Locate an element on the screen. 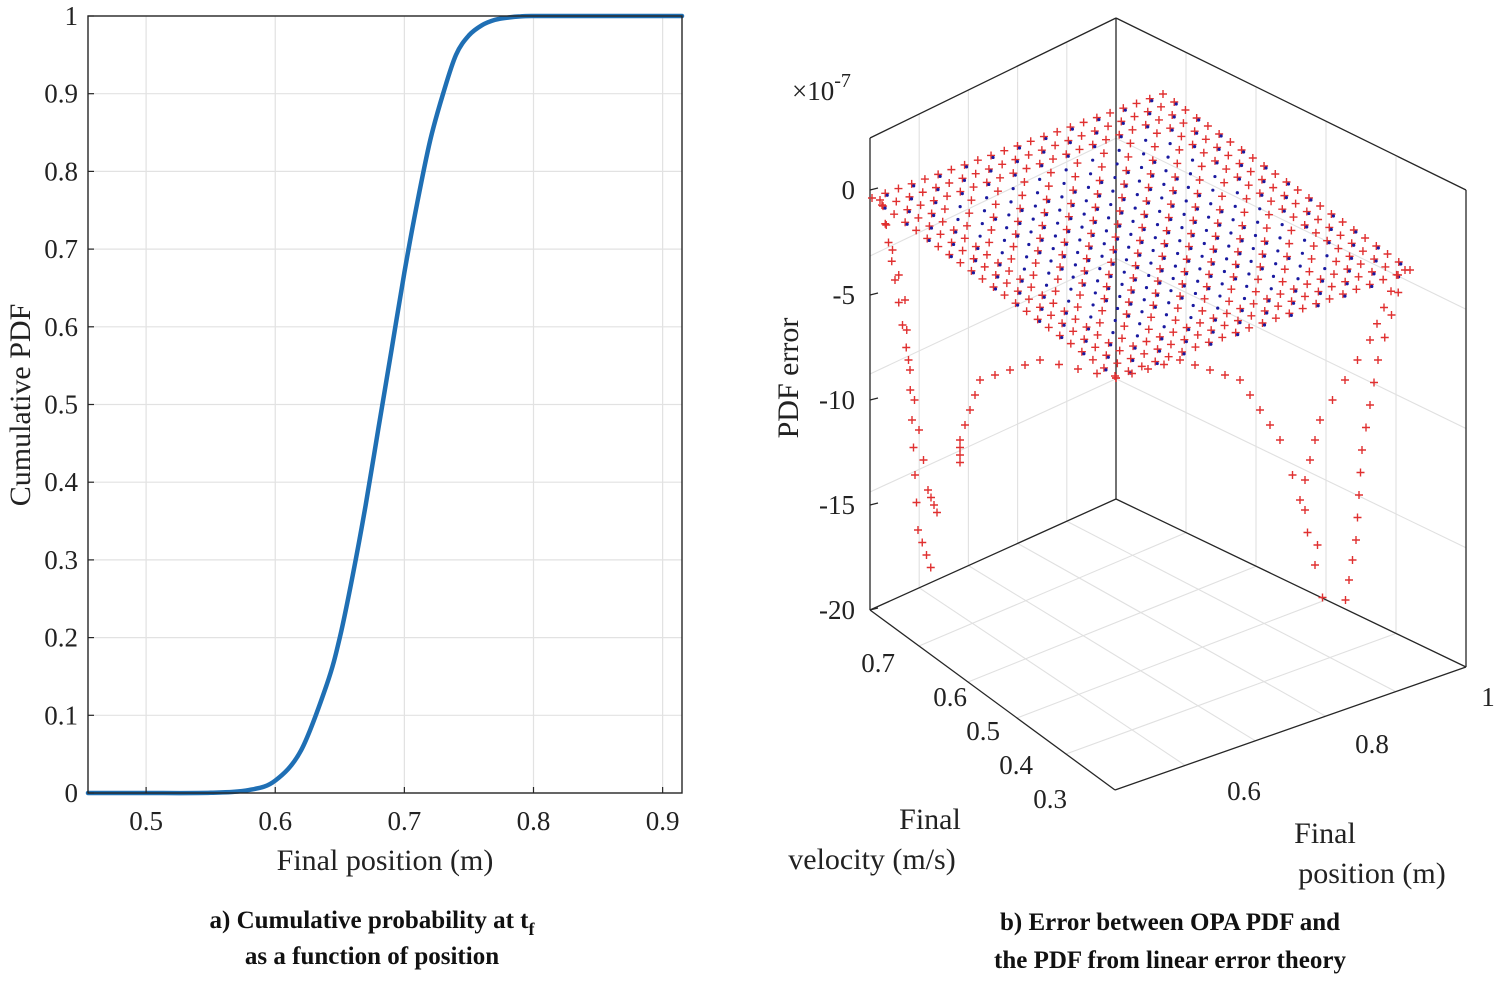  left-x-axis-label: Final position (m) is located at coordinates (385, 860).